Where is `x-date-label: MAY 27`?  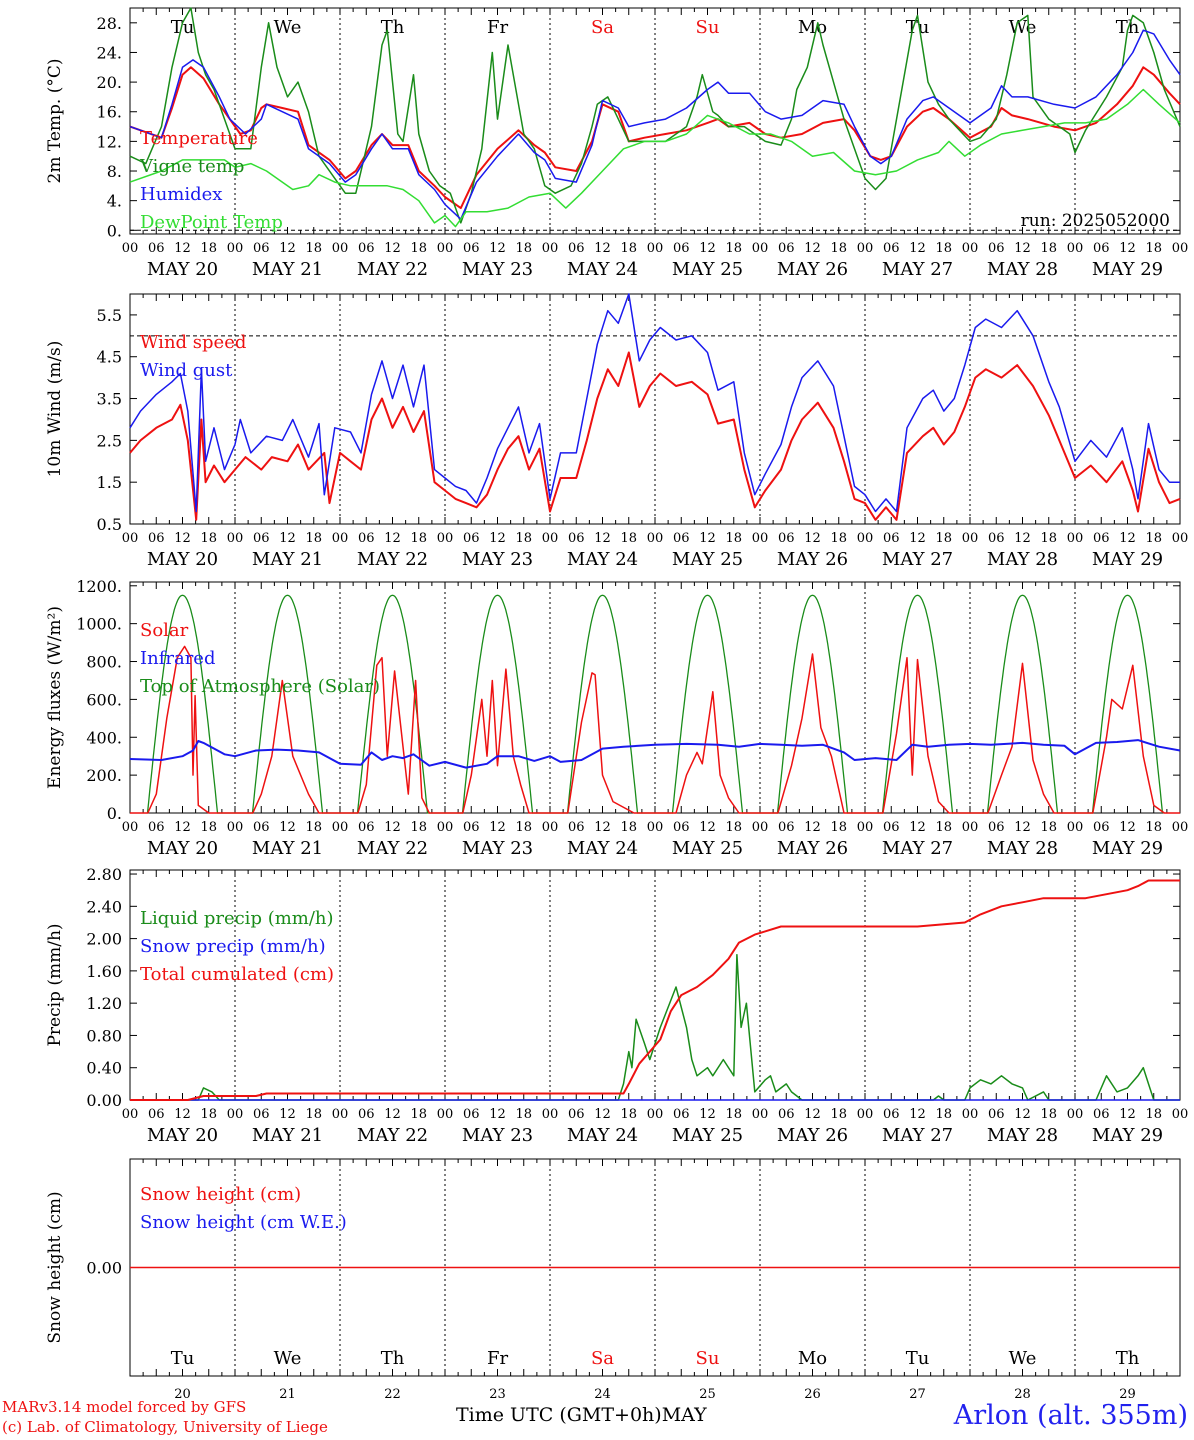 x-date-label: MAY 27 is located at coordinates (917, 848).